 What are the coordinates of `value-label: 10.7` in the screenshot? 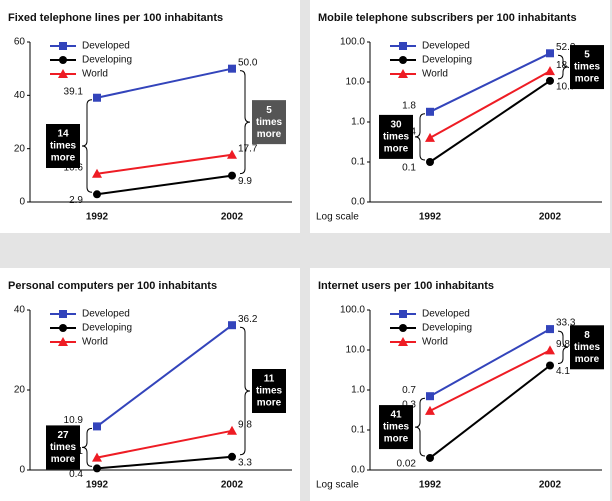 It's located at (566, 86).